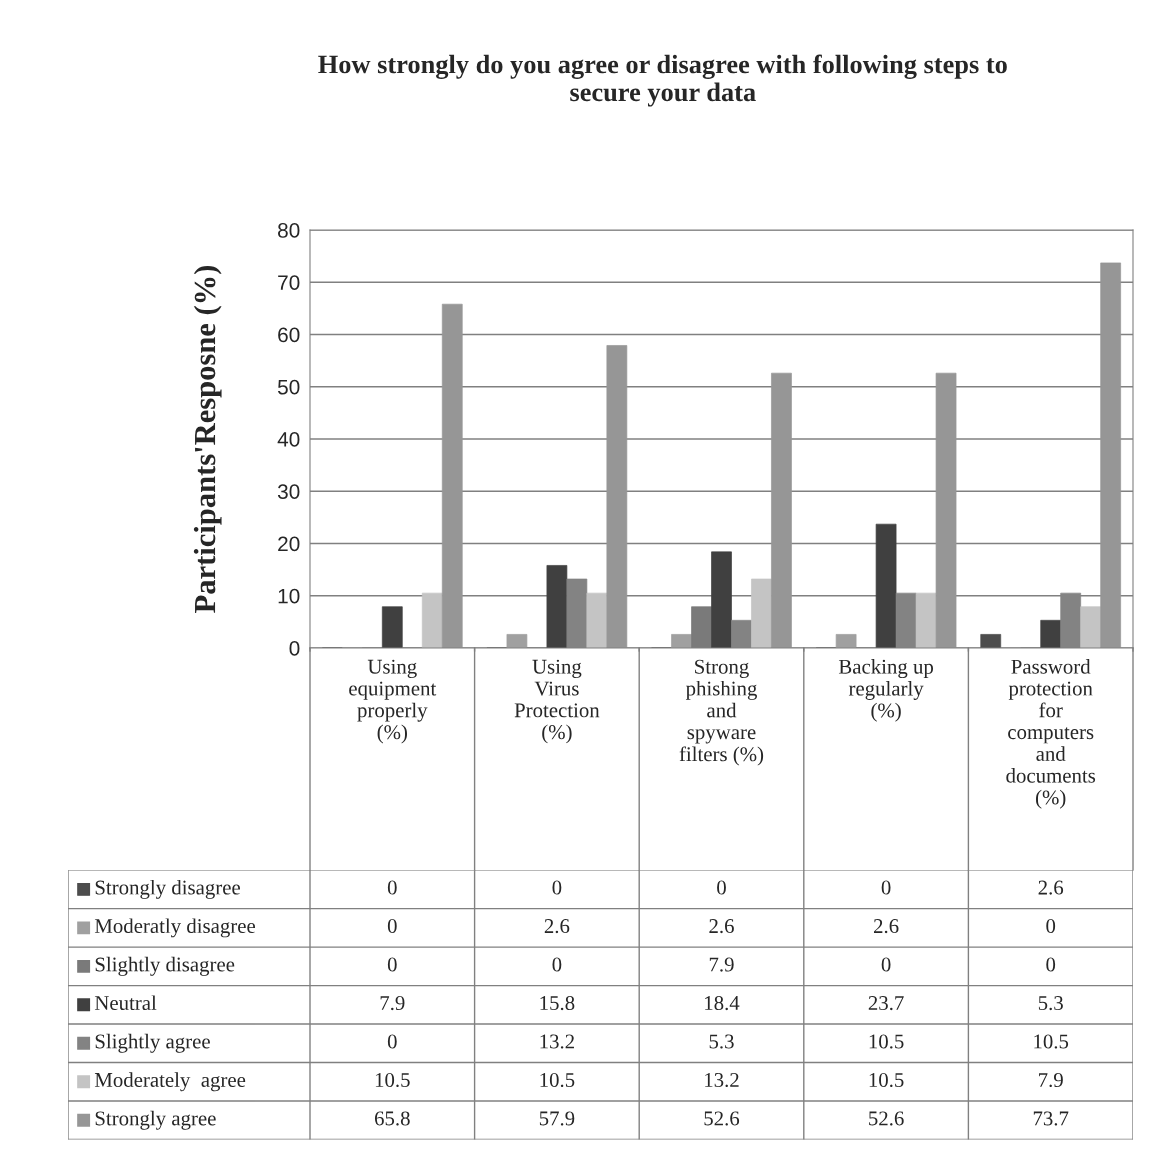 The width and height of the screenshot is (1174, 1151). I want to click on y-tick-label: 0, so click(294, 648).